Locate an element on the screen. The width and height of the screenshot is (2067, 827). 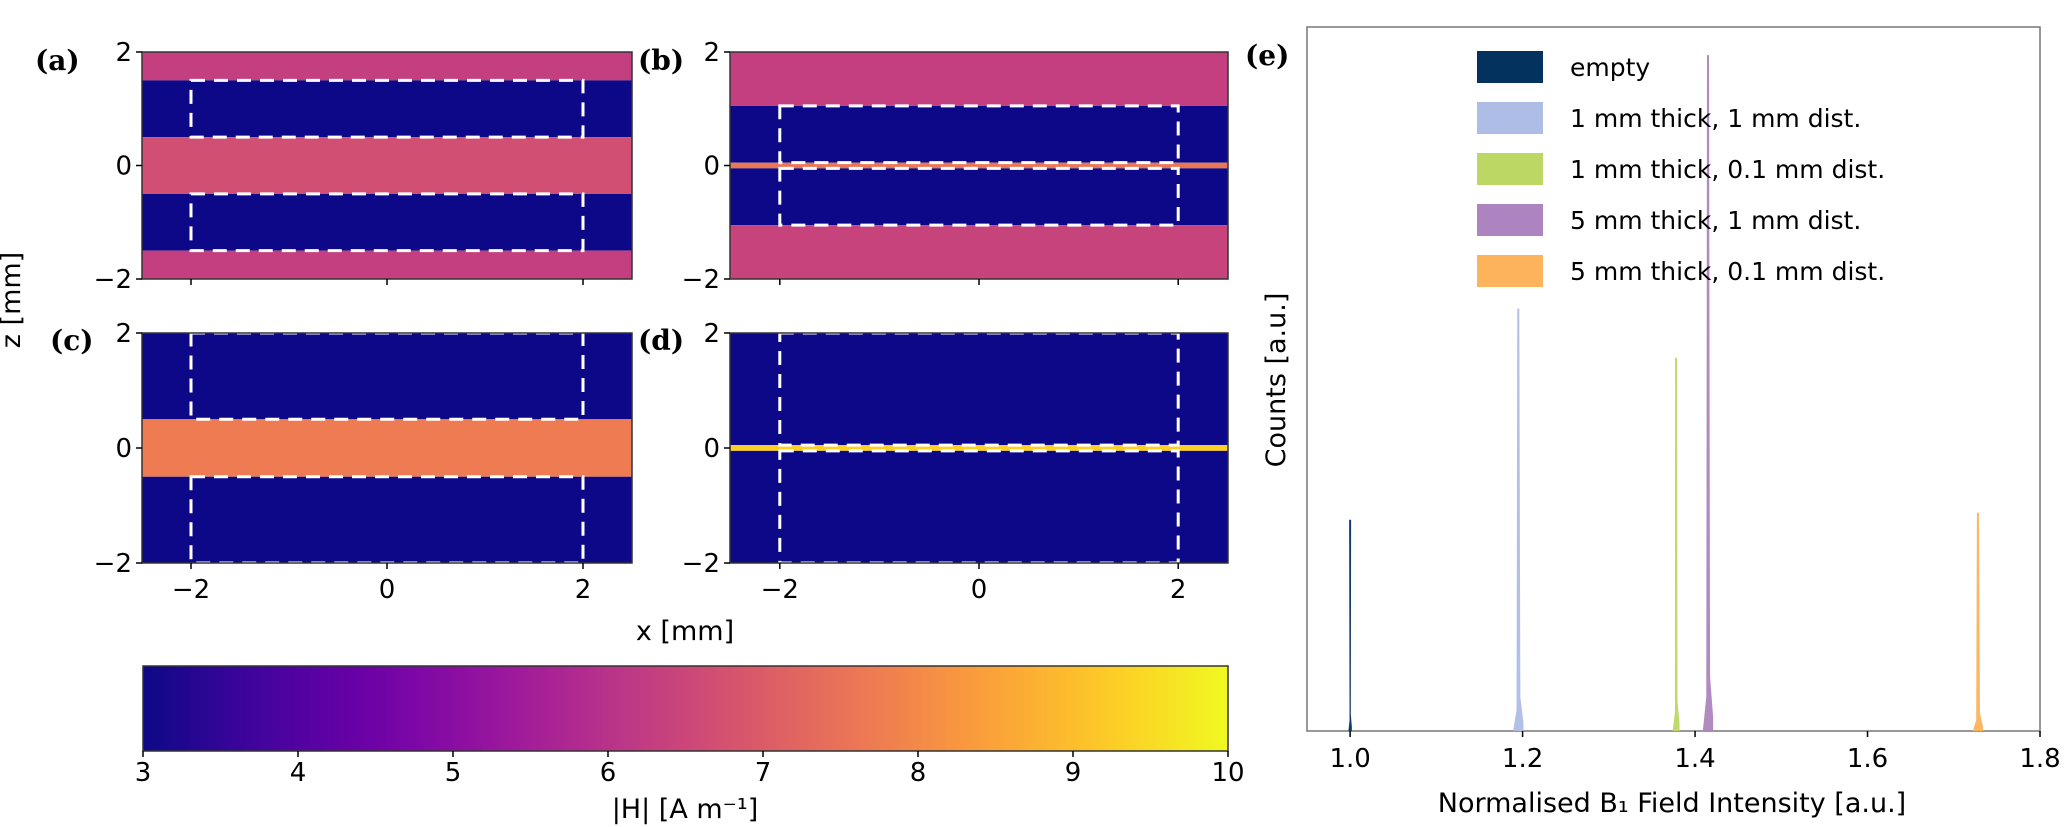
colorbar-tick-label: 9 is located at coordinates (1073, 773).